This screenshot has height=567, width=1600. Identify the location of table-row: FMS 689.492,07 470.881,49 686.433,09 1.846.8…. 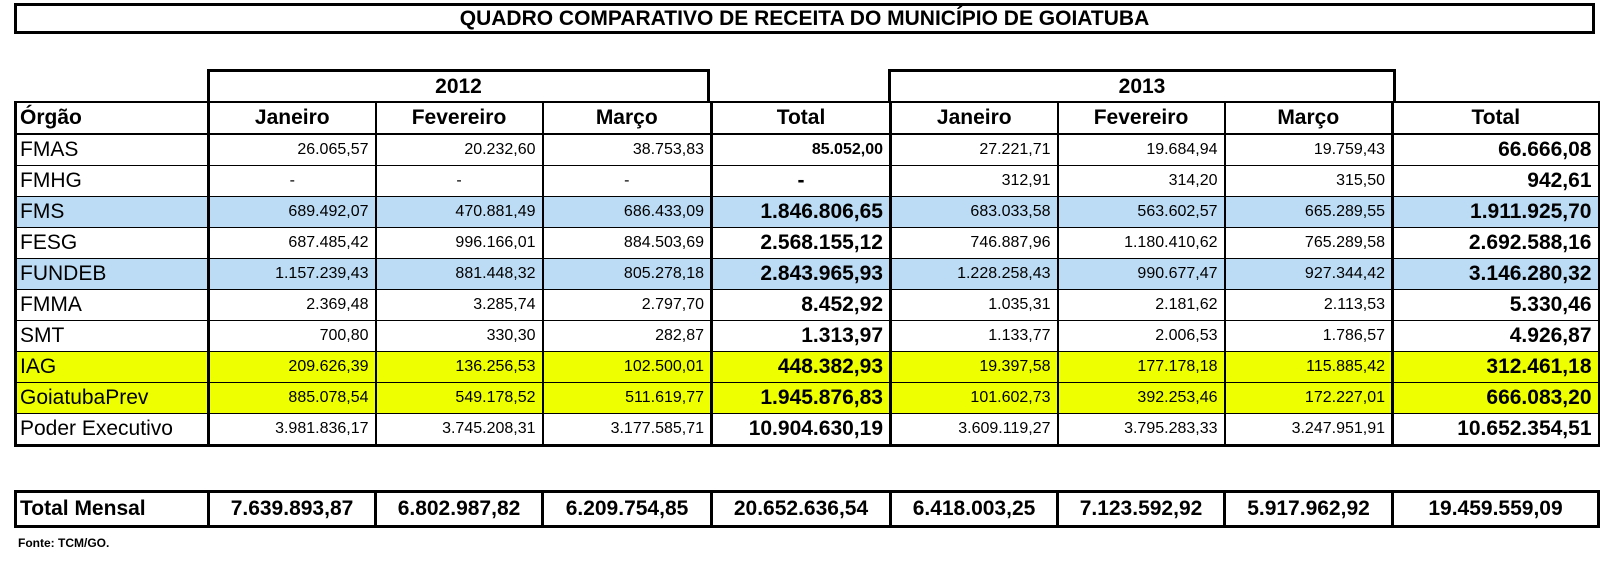
(807, 212).